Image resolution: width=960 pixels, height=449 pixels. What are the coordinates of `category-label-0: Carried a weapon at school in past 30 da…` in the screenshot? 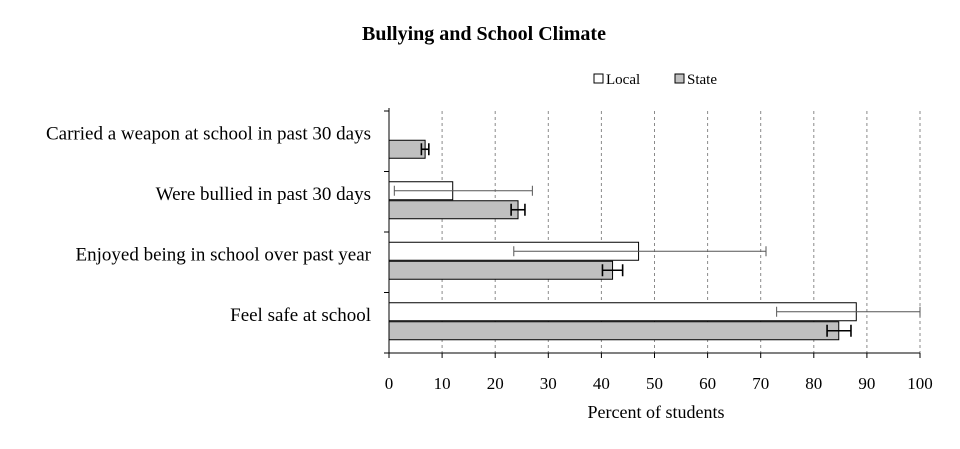 It's located at (208, 133).